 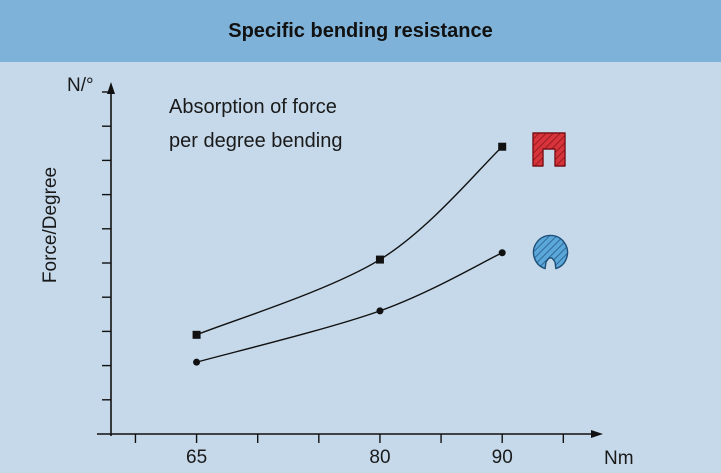 I want to click on y-ticks, so click(x=106, y=246).